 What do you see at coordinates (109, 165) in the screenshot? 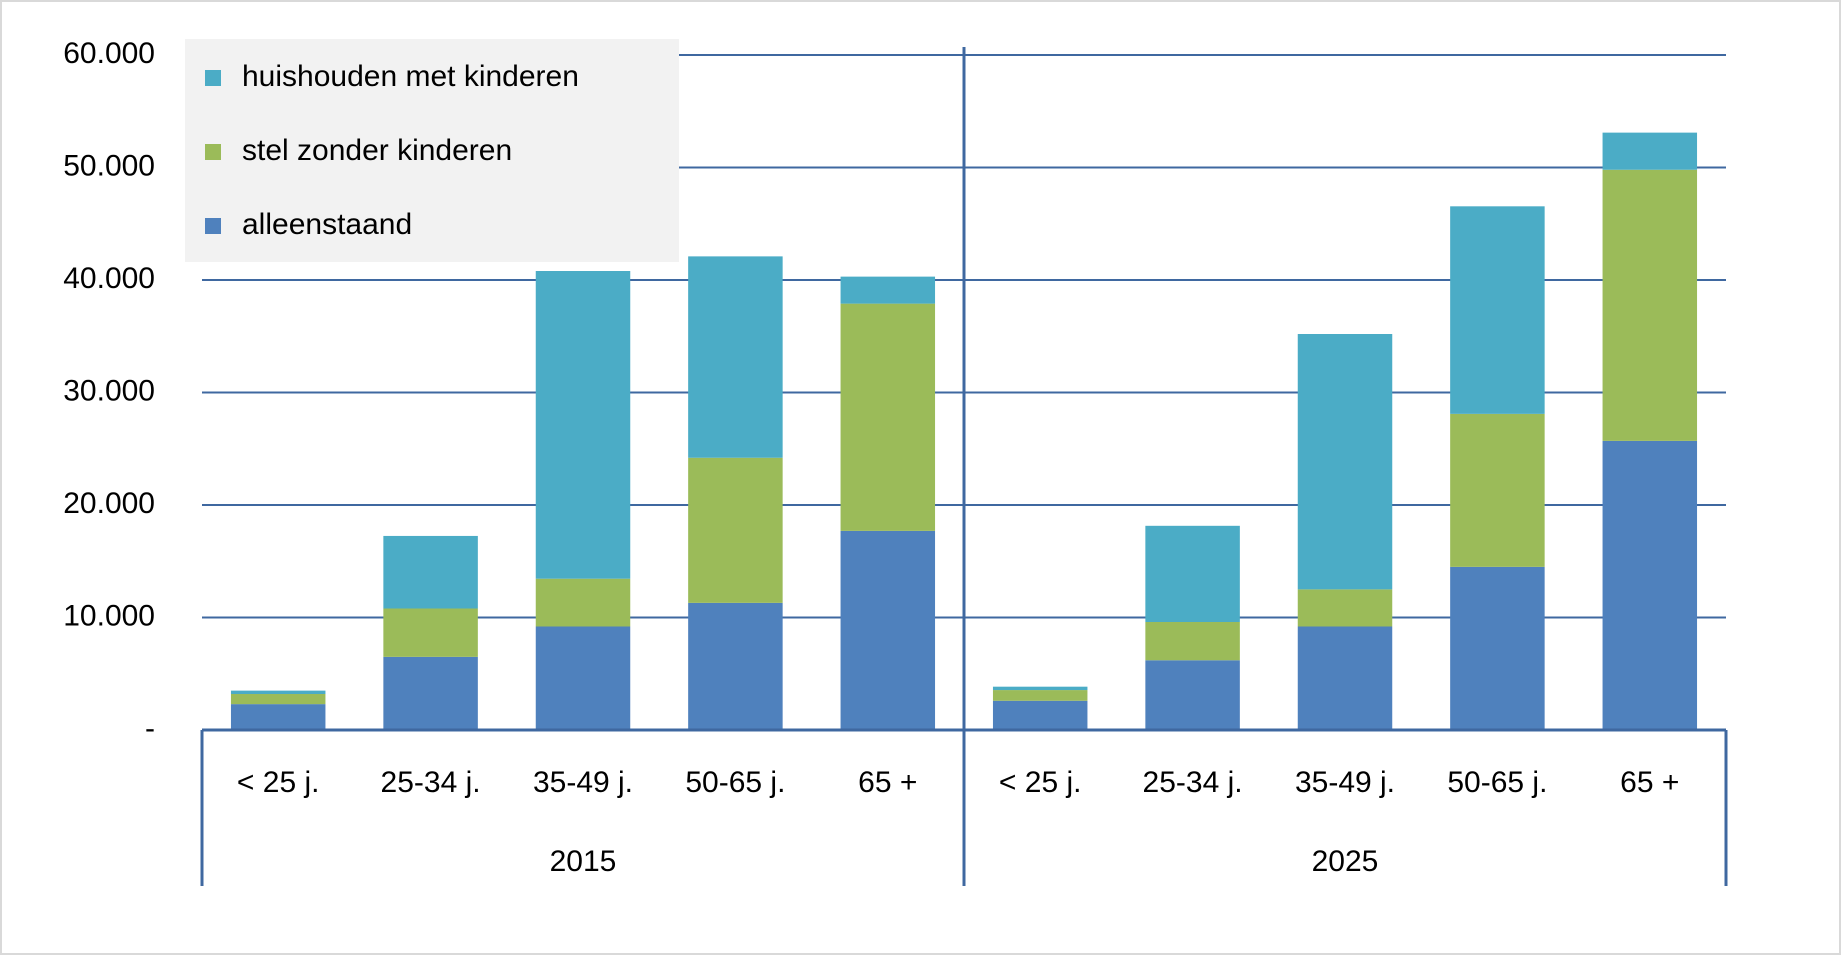
I see `y-tick-label: 50.000` at bounding box center [109, 165].